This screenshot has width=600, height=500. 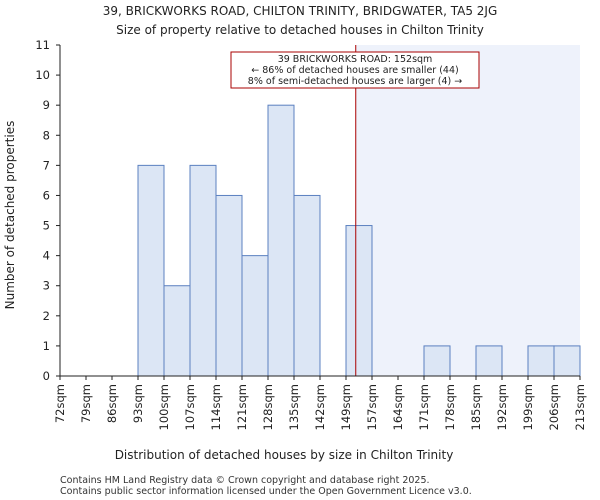 What do you see at coordinates (424, 407) in the screenshot?
I see `x-tick-label: 171sqm` at bounding box center [424, 407].